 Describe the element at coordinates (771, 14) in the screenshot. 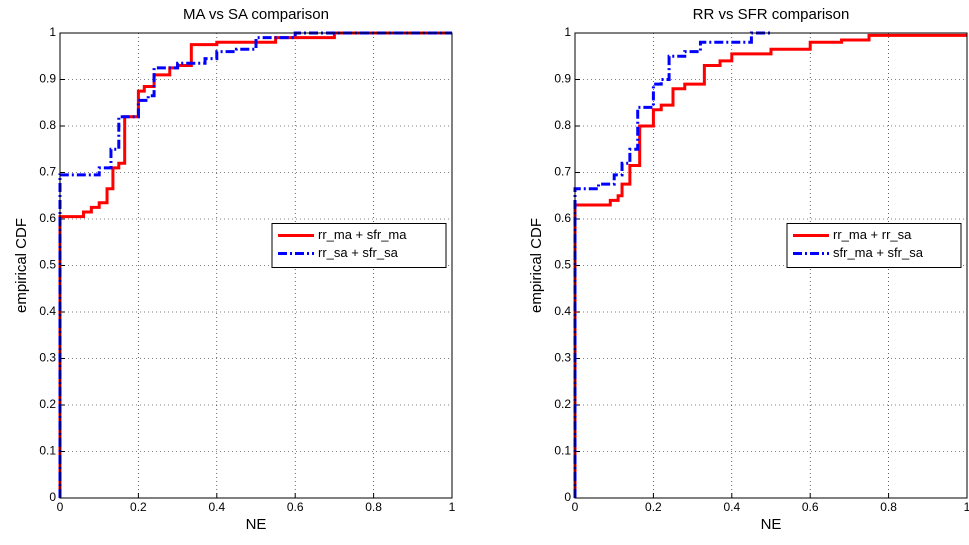

I see `chart-title: RR vs SFR comparison` at that location.